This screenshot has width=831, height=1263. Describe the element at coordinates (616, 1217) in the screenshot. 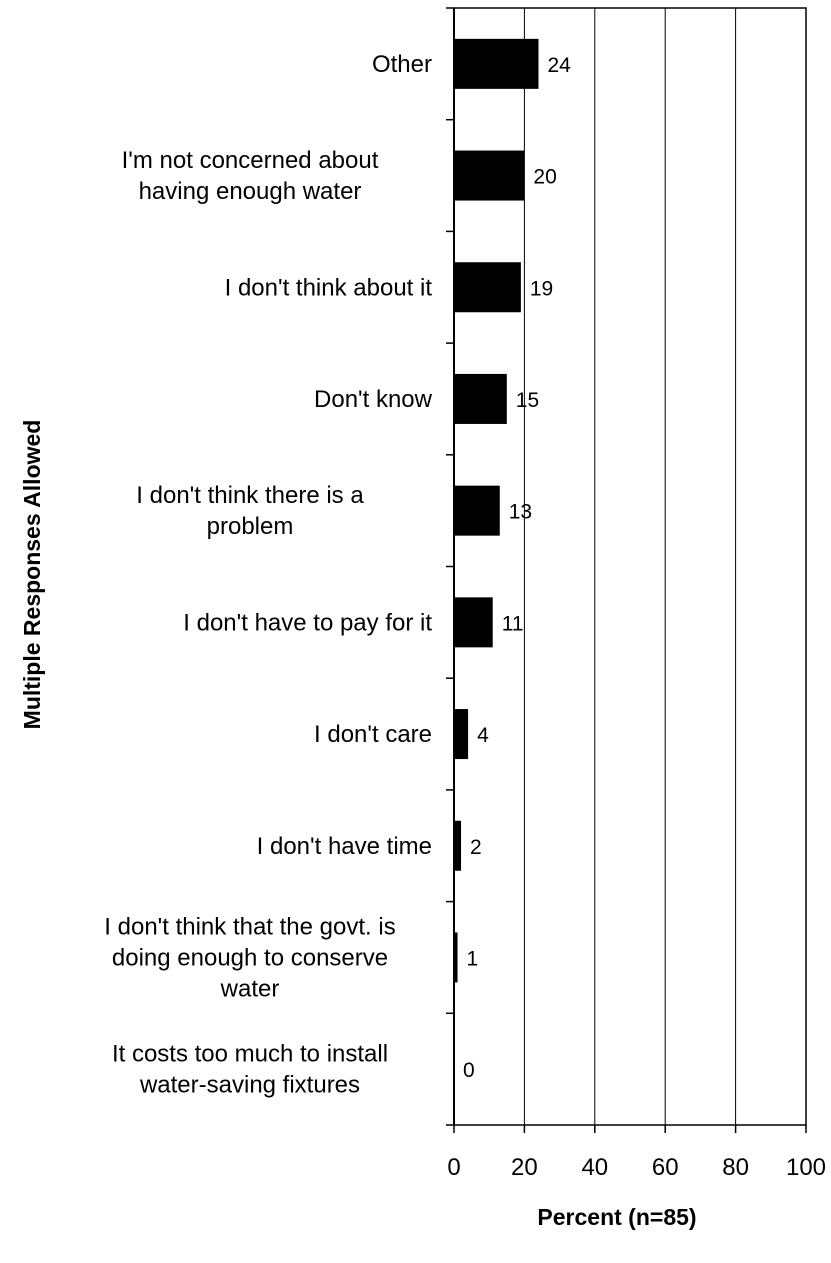

I see `x-axis-title: Percent (n=85)` at that location.